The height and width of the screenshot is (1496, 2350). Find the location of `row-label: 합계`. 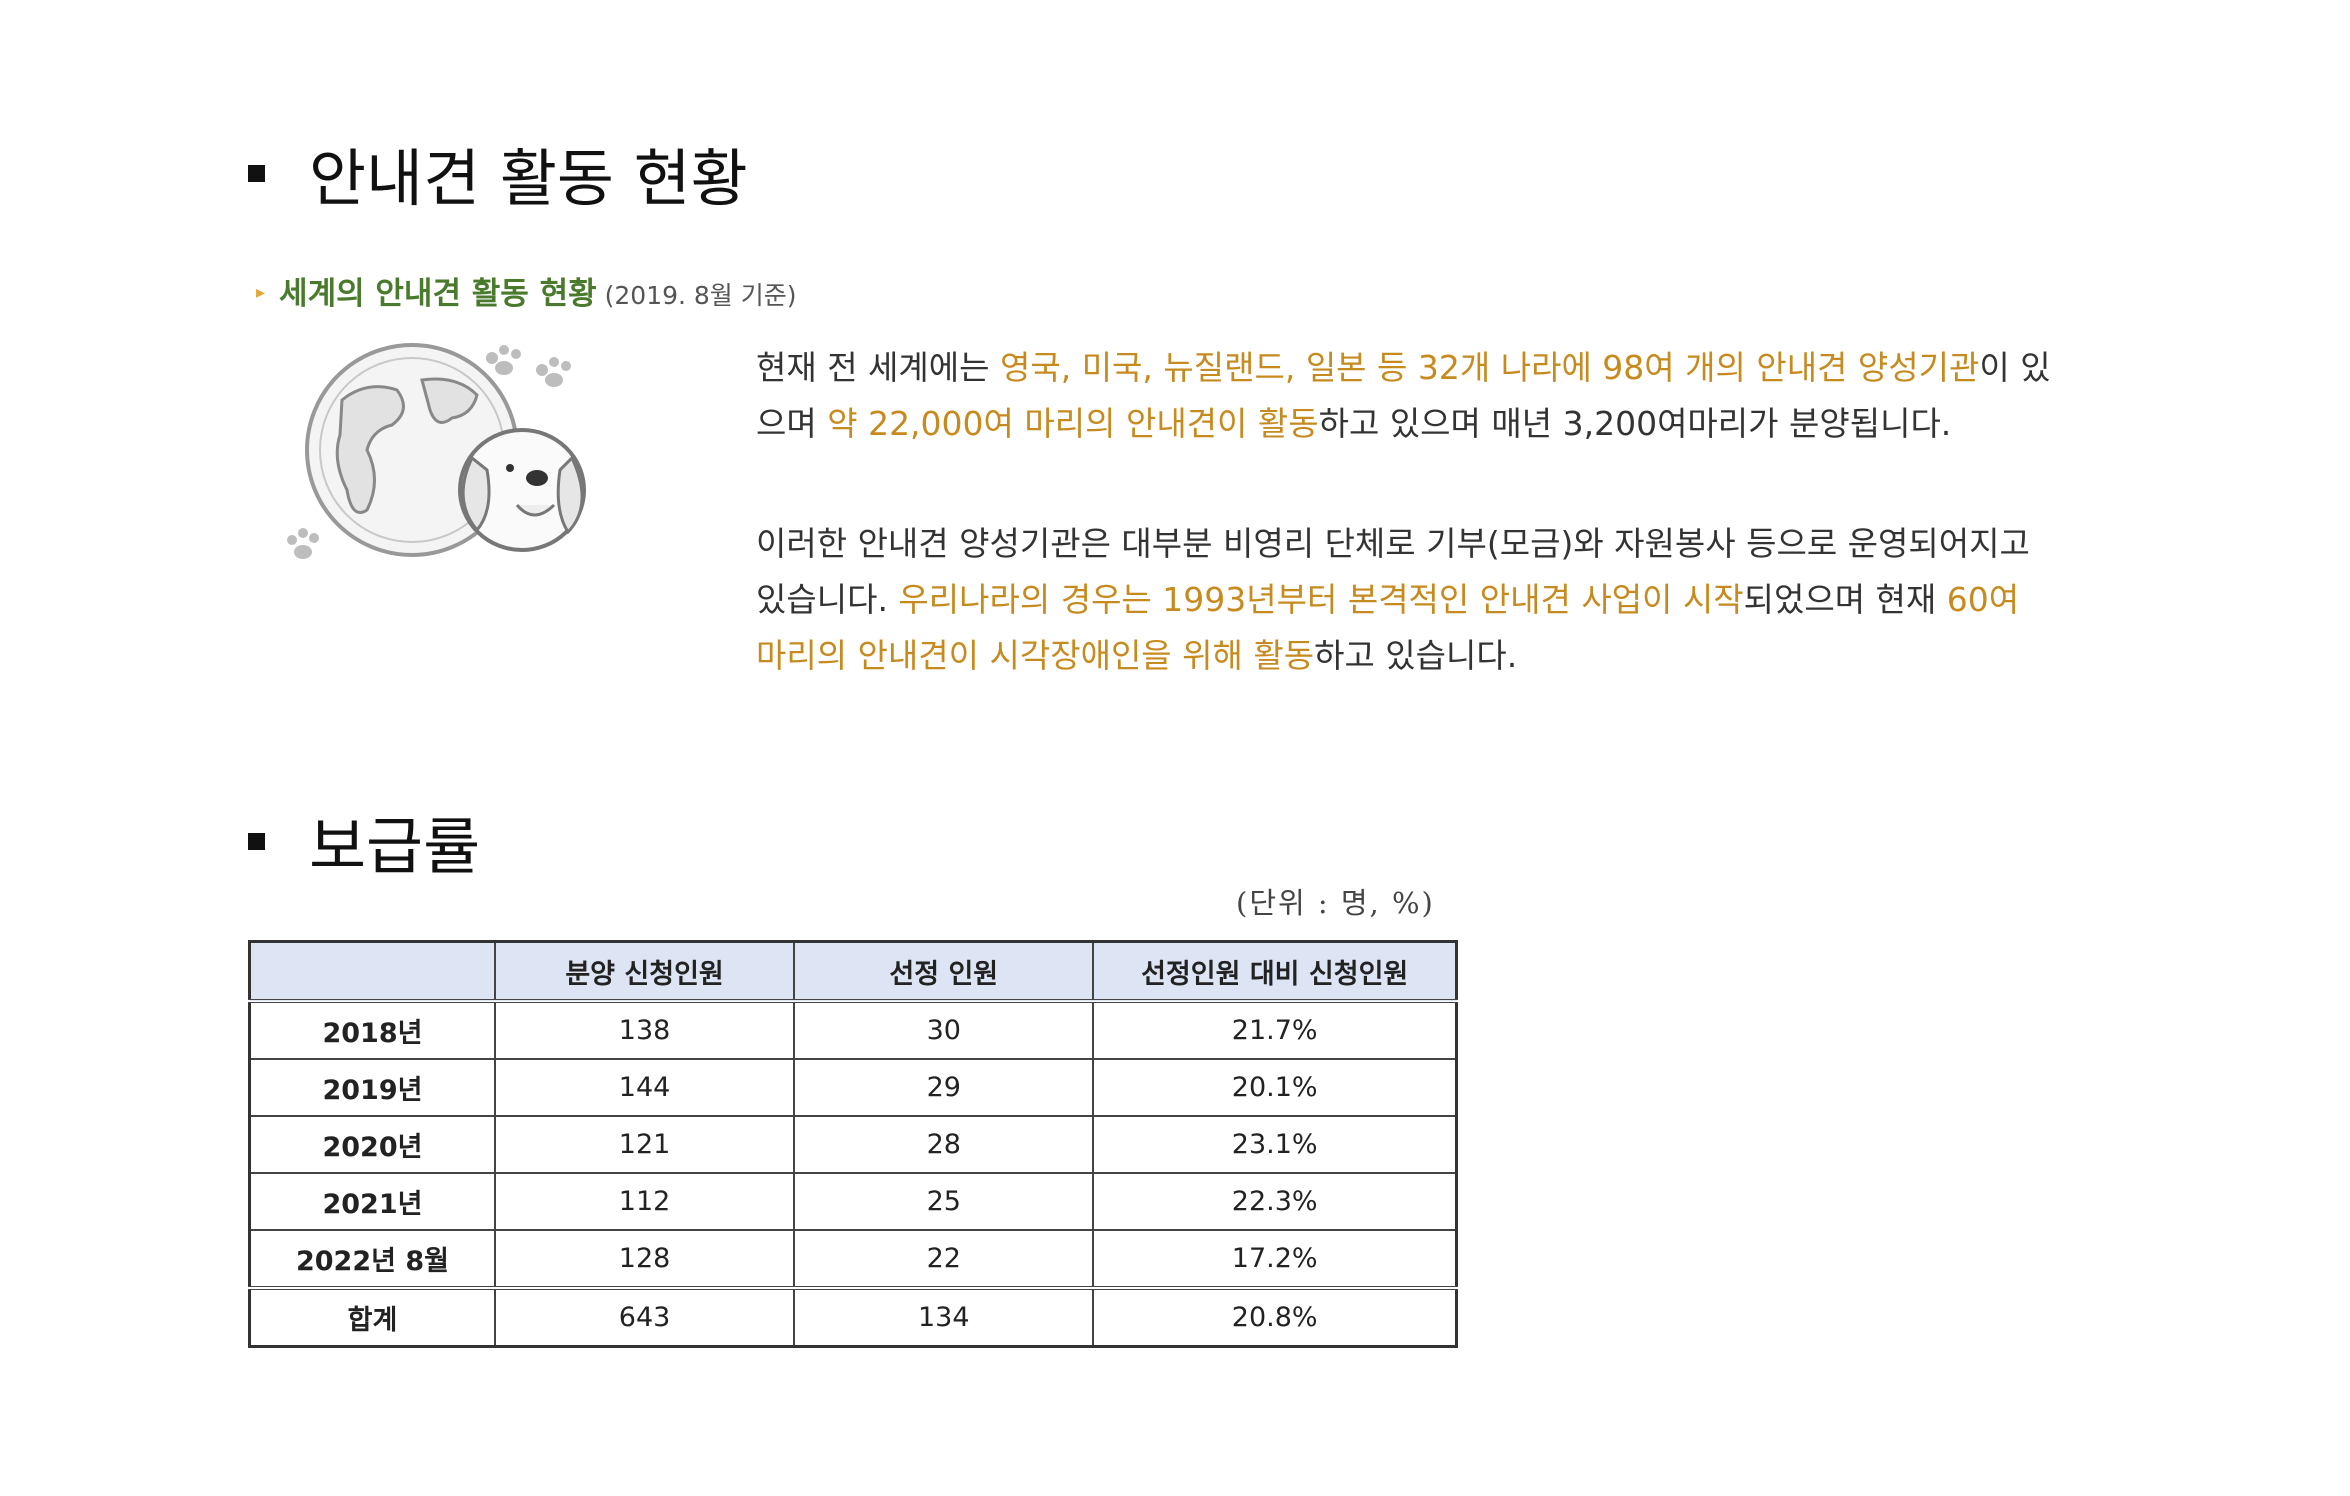

row-label: 합계 is located at coordinates (372, 1317).